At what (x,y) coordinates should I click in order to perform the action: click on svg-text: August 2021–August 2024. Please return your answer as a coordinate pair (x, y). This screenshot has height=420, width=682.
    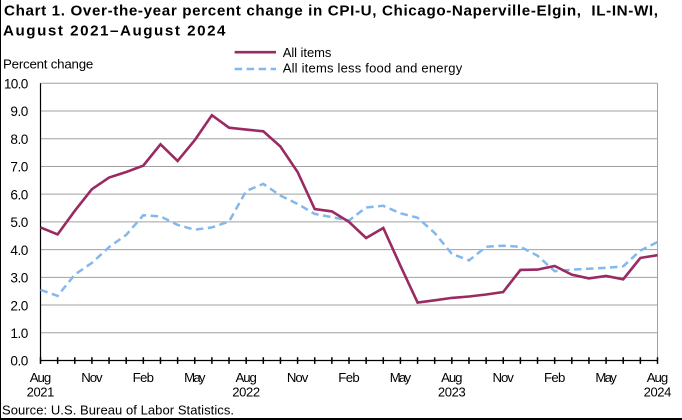
    Looking at the image, I should click on (114, 31).